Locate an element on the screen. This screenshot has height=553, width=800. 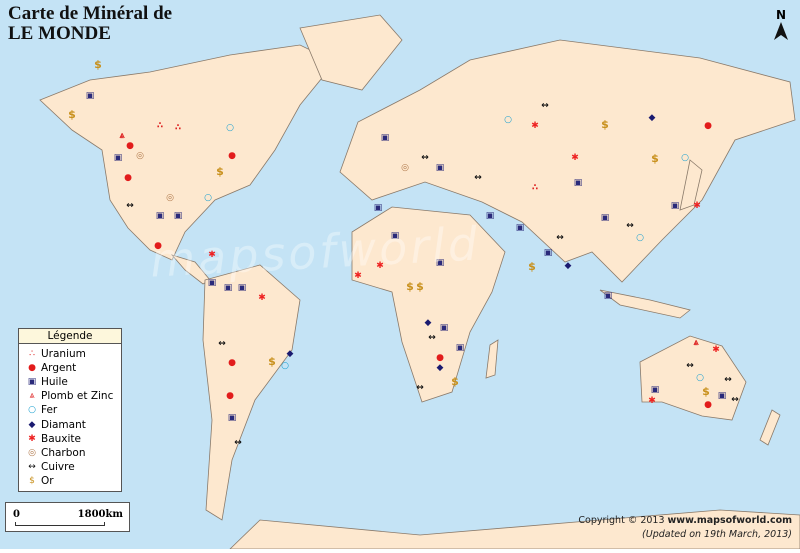
legend-label: Huile is located at coordinates (54, 382).